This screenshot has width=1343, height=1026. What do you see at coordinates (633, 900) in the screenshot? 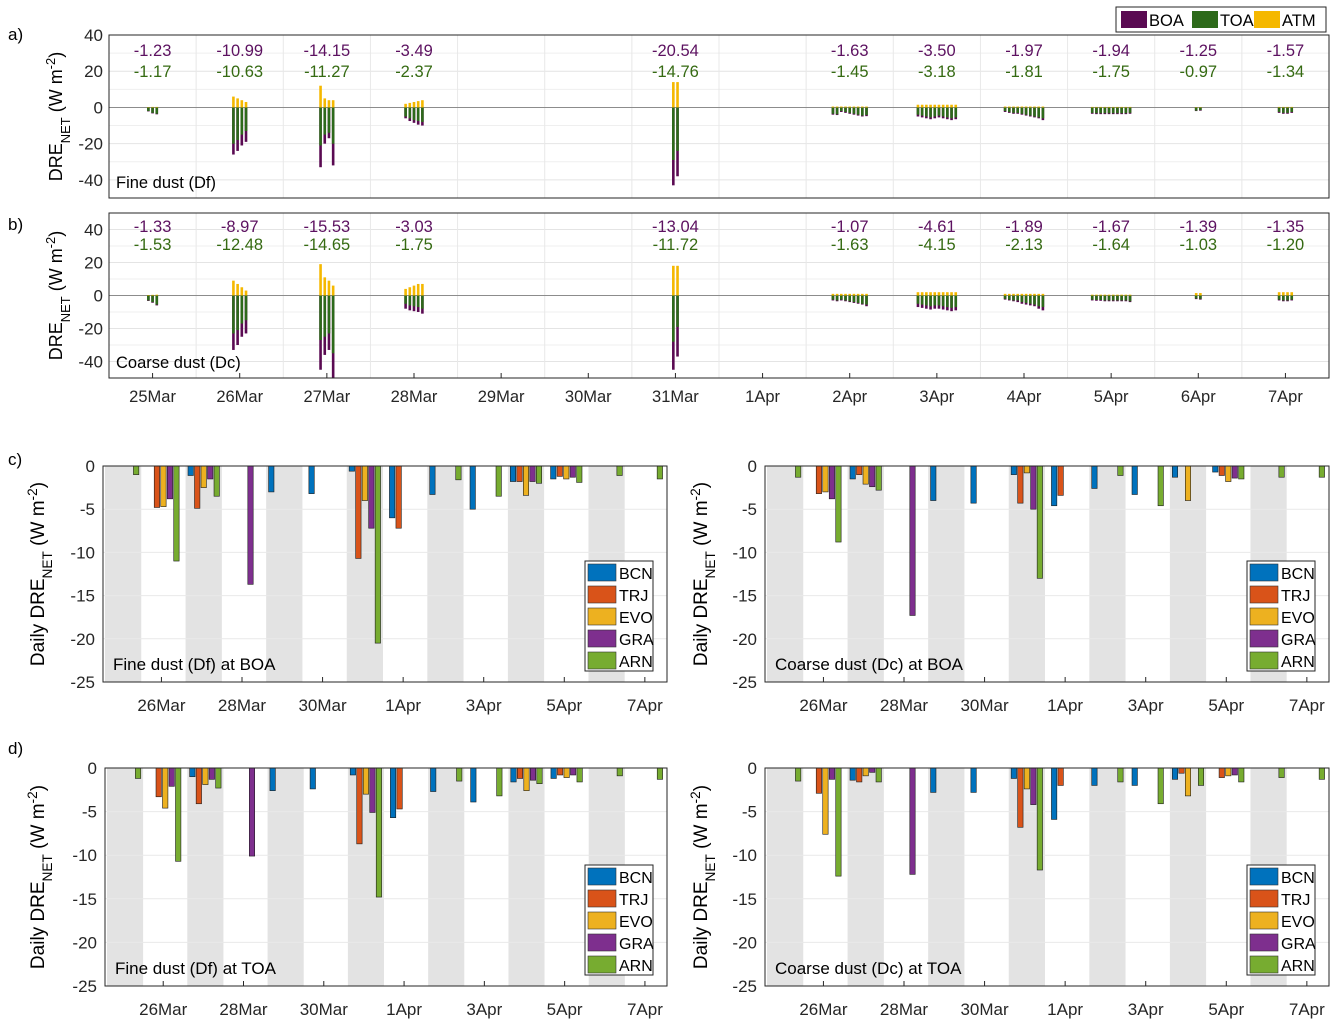
I see `legend-label-trj: TRJ` at bounding box center [633, 900].